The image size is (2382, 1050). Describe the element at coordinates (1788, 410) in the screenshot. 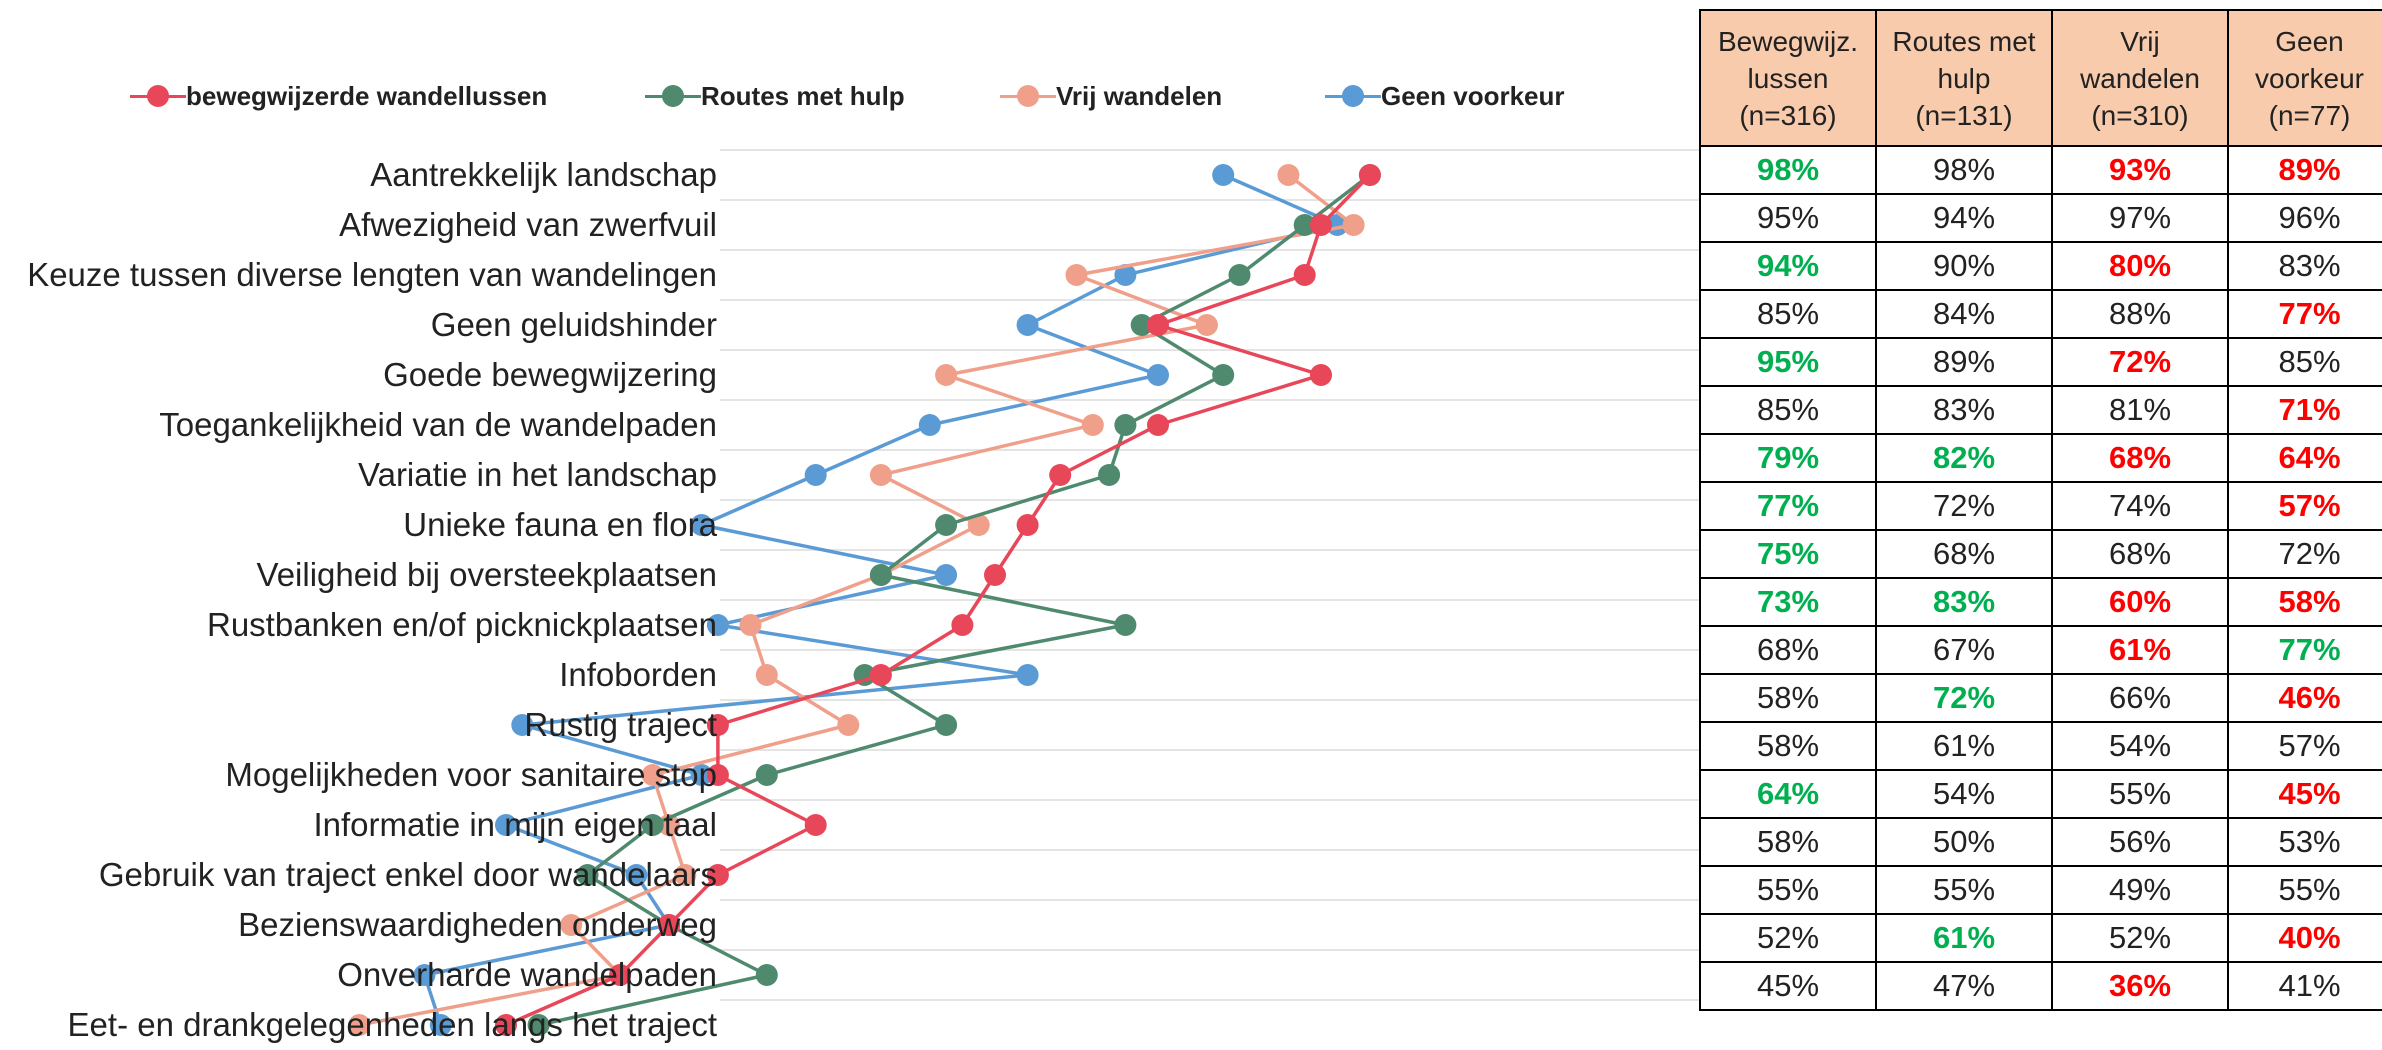

I see `table-cell: 85%` at that location.